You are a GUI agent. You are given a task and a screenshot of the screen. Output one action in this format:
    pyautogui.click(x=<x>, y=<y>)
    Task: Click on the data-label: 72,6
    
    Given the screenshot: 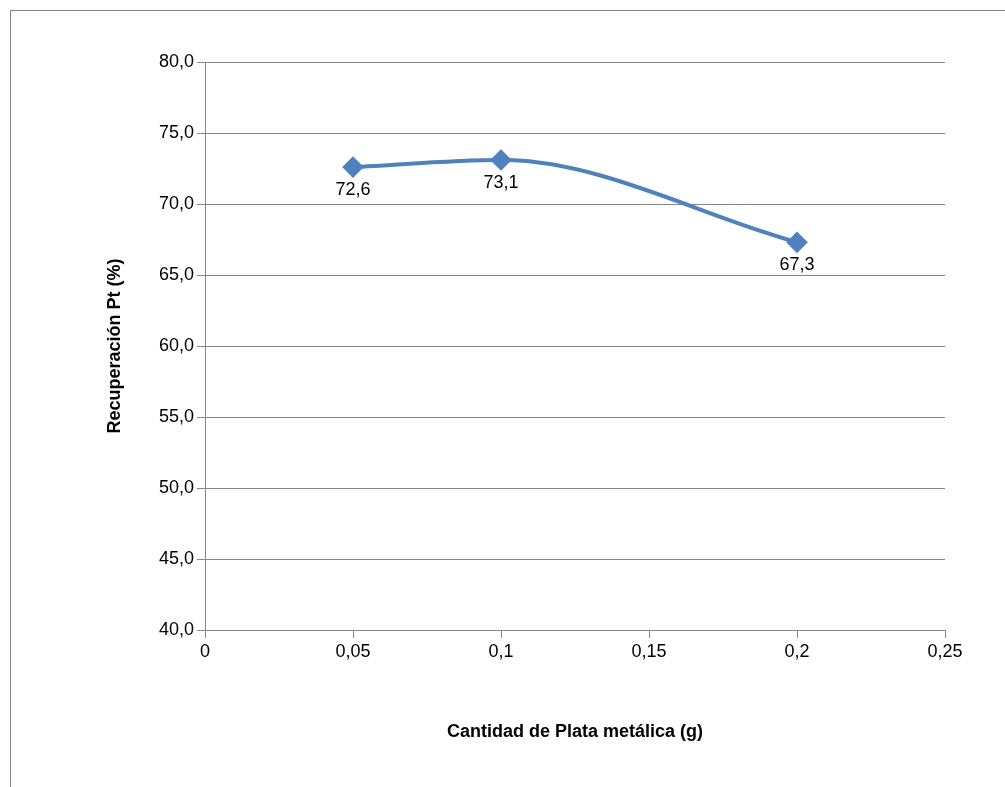 What is the action you would take?
    pyautogui.click(x=353, y=189)
    